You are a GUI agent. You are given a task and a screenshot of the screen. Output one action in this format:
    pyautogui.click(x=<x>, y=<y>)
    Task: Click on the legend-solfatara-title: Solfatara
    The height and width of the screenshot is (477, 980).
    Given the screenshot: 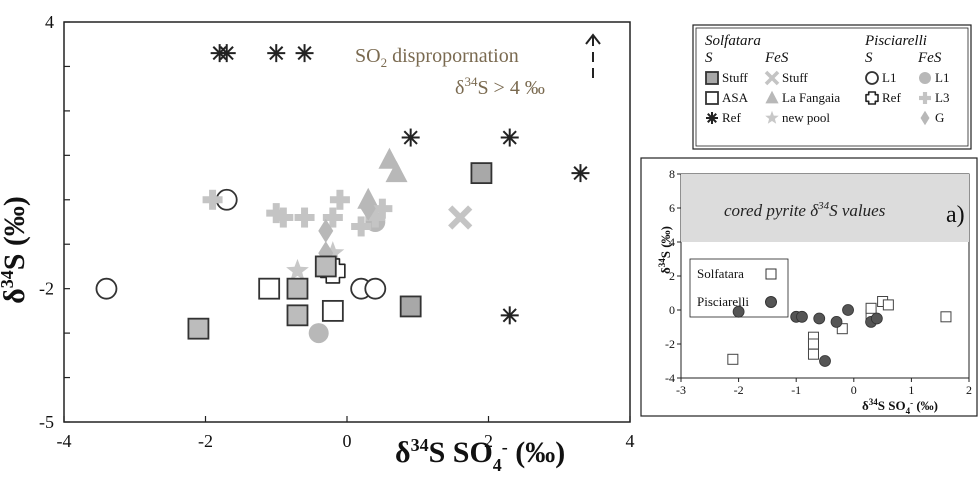 What is the action you would take?
    pyautogui.click(x=733, y=41)
    